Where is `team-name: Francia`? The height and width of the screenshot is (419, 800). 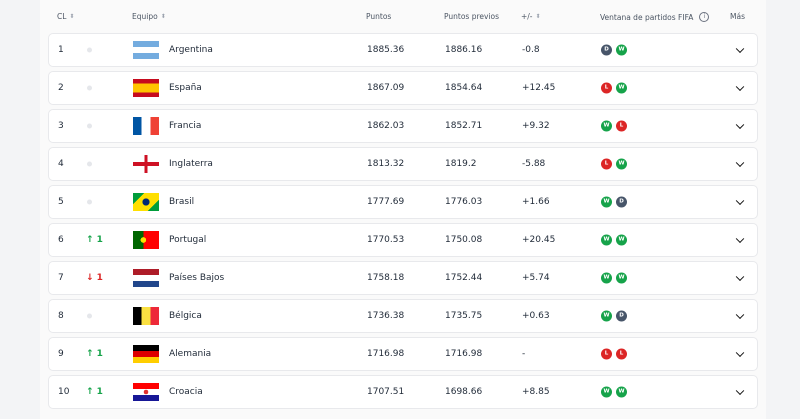 team-name: Francia is located at coordinates (185, 126).